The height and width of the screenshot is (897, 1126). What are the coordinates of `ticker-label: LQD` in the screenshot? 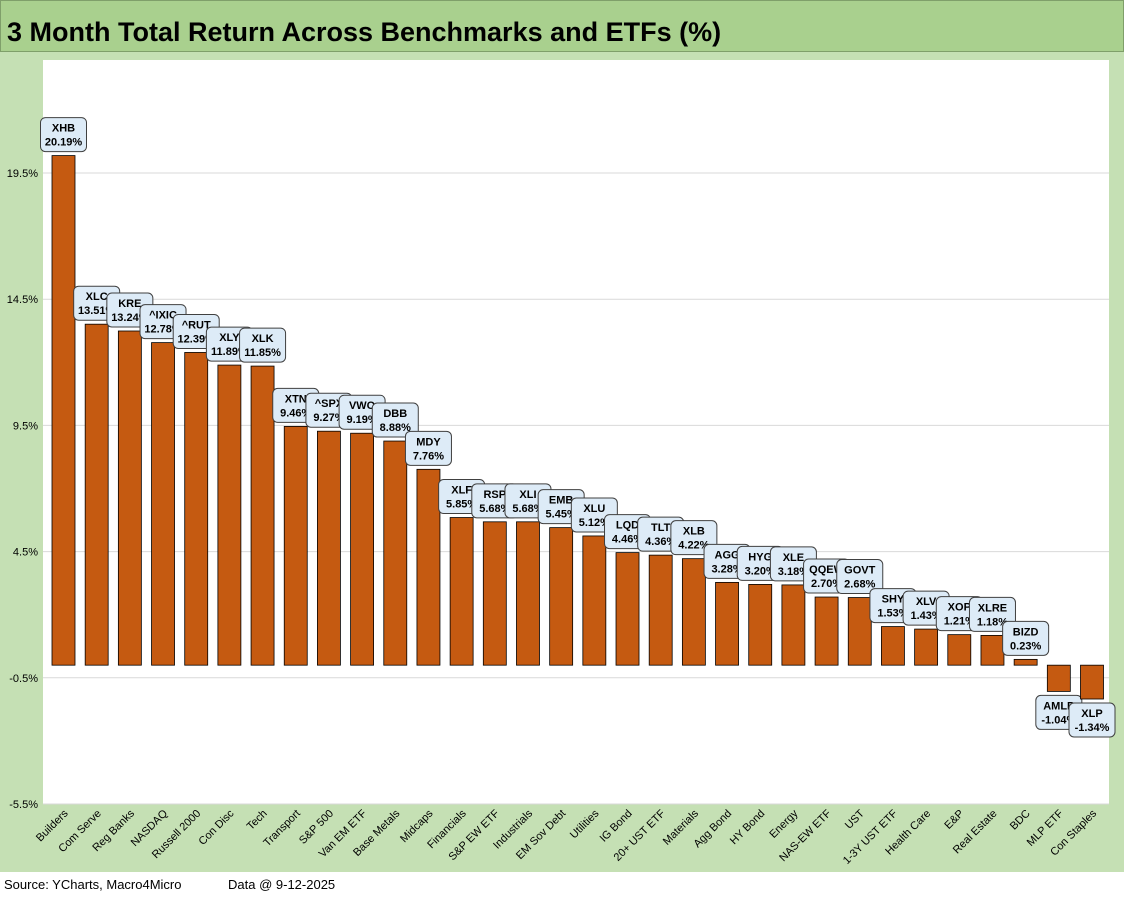 It's located at (627, 526).